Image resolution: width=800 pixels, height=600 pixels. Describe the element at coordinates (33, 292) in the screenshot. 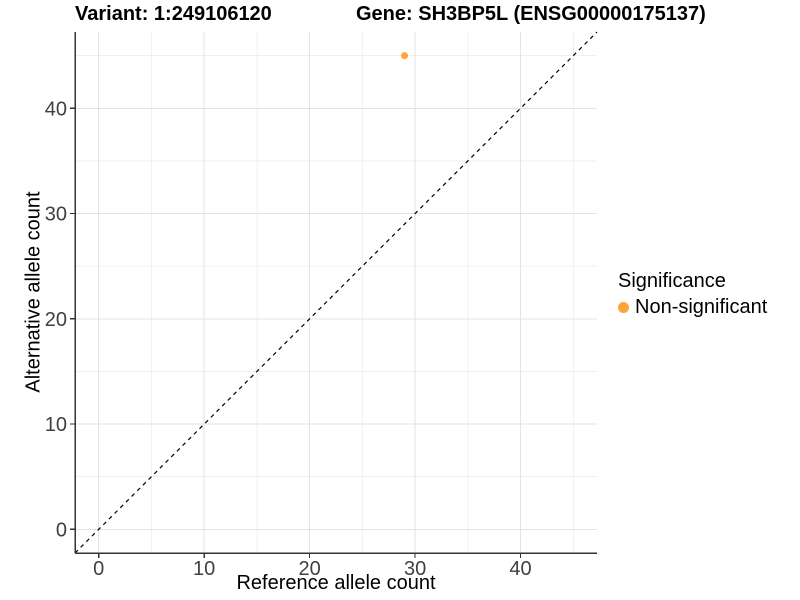

I see `y-axis-title: Alternative allele count` at that location.